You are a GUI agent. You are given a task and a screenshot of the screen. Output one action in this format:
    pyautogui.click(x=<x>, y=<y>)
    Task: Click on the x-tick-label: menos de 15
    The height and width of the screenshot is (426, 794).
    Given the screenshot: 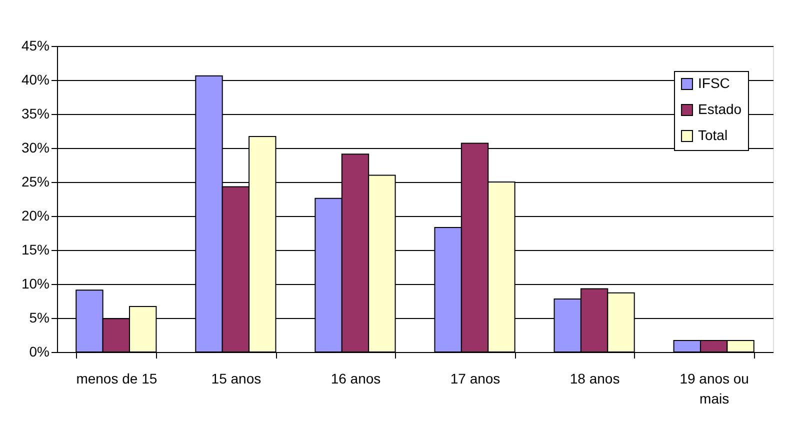 What is the action you would take?
    pyautogui.click(x=117, y=378)
    